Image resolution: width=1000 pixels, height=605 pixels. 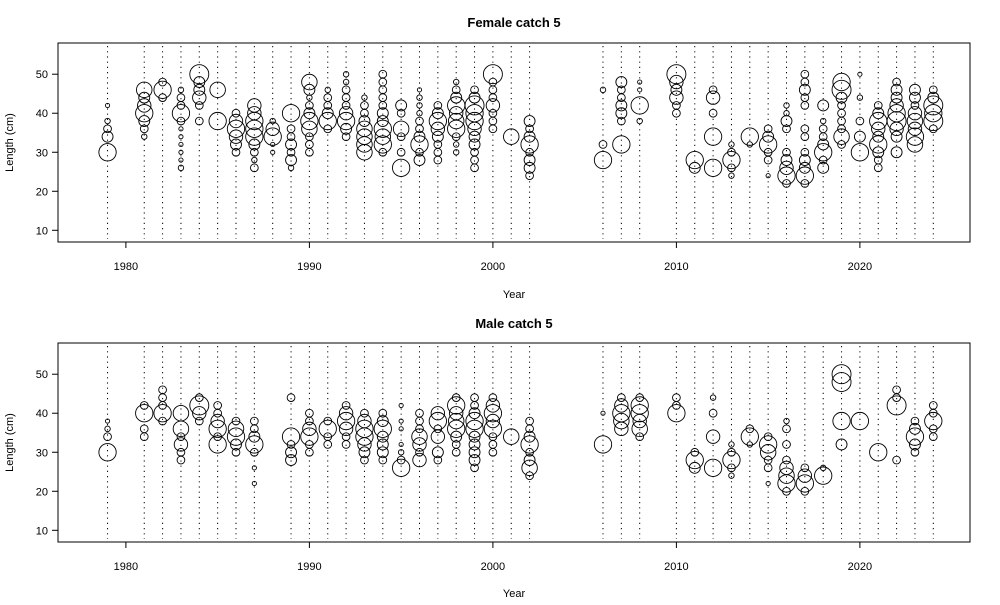 What do you see at coordinates (42, 453) in the screenshot?
I see `y-tick-label-30: 30` at bounding box center [42, 453].